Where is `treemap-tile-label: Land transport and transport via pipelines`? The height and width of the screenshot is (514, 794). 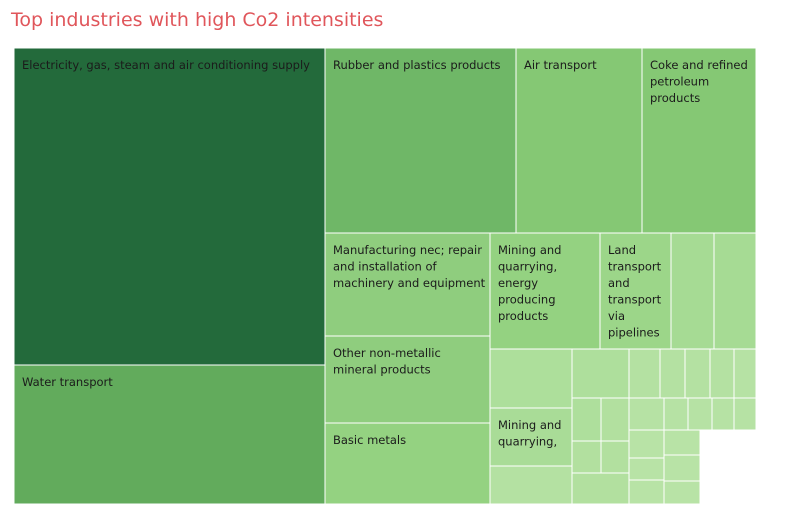
treemap-tile-label: Land transport and transport via pipelines is located at coordinates (635, 291).